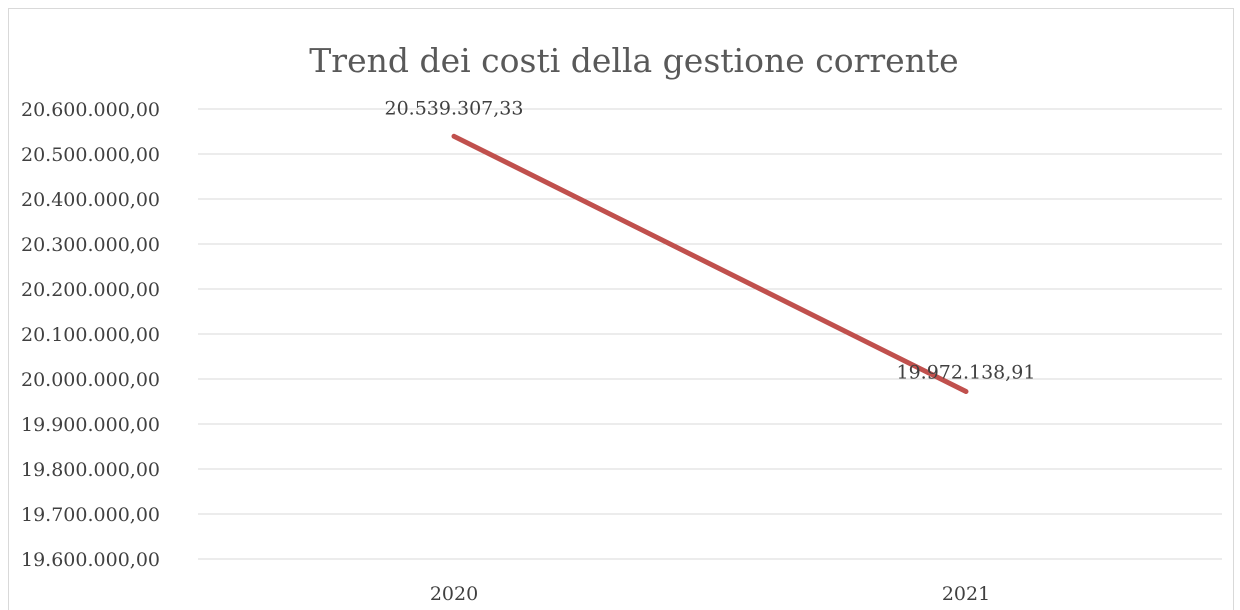 Image resolution: width=1240 pixels, height=610 pixels. I want to click on y-tick-label: 19.700.000,00, so click(90, 515).